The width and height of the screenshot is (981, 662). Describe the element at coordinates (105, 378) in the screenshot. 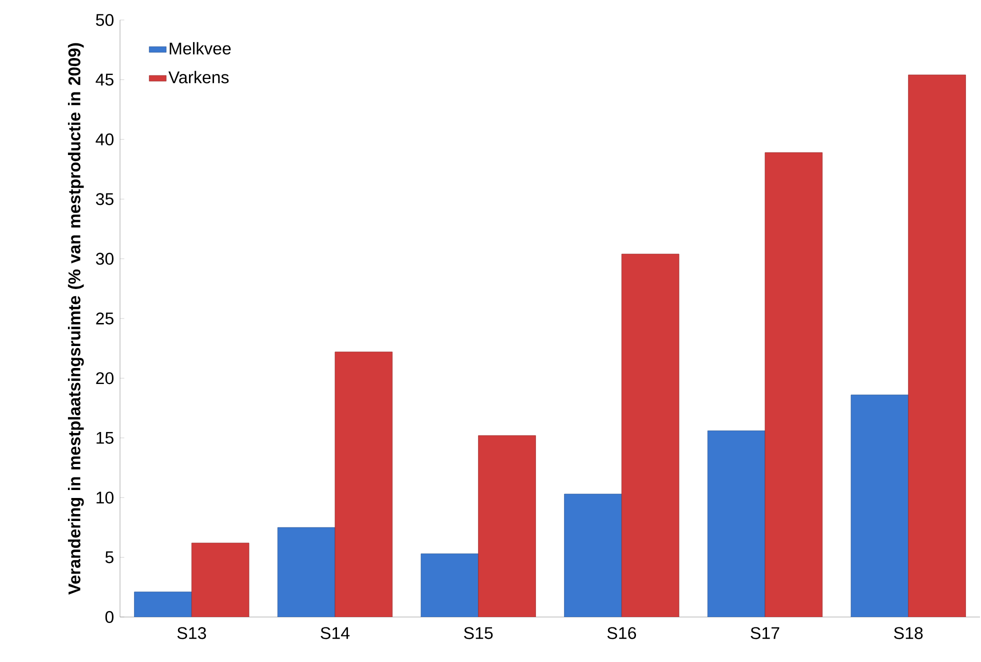

I see `y-tick-label: 20` at that location.